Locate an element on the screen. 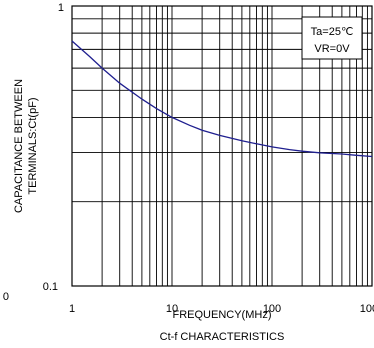 The width and height of the screenshot is (374, 348). x-axis-label: FREQUENCY(MHz) is located at coordinates (222, 315).